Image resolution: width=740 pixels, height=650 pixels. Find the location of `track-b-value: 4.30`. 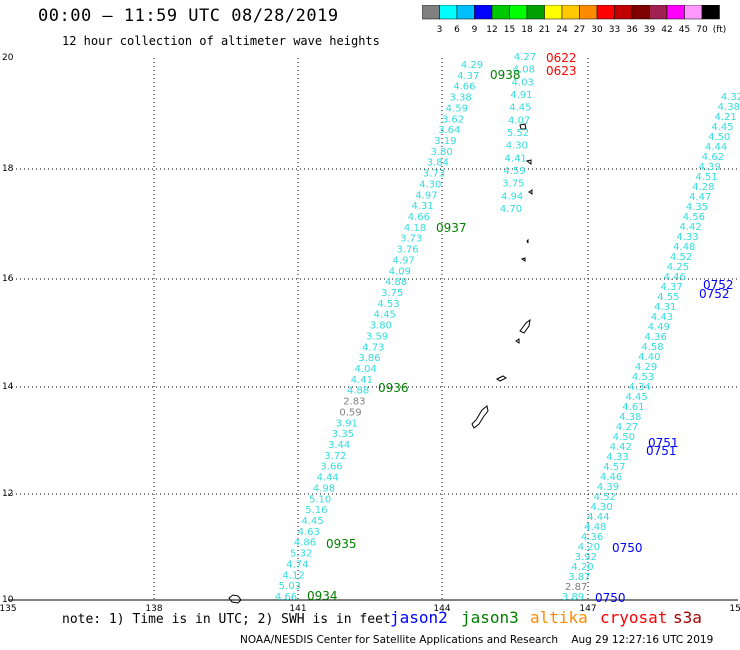

track-b-value: 4.30 is located at coordinates (517, 146).